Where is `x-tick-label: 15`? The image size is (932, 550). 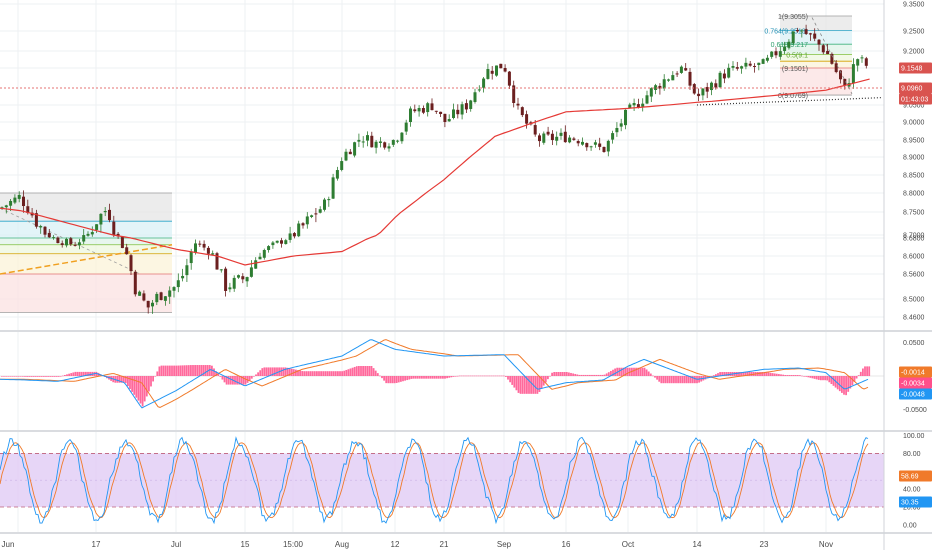 x-tick-label: 15 is located at coordinates (245, 544).